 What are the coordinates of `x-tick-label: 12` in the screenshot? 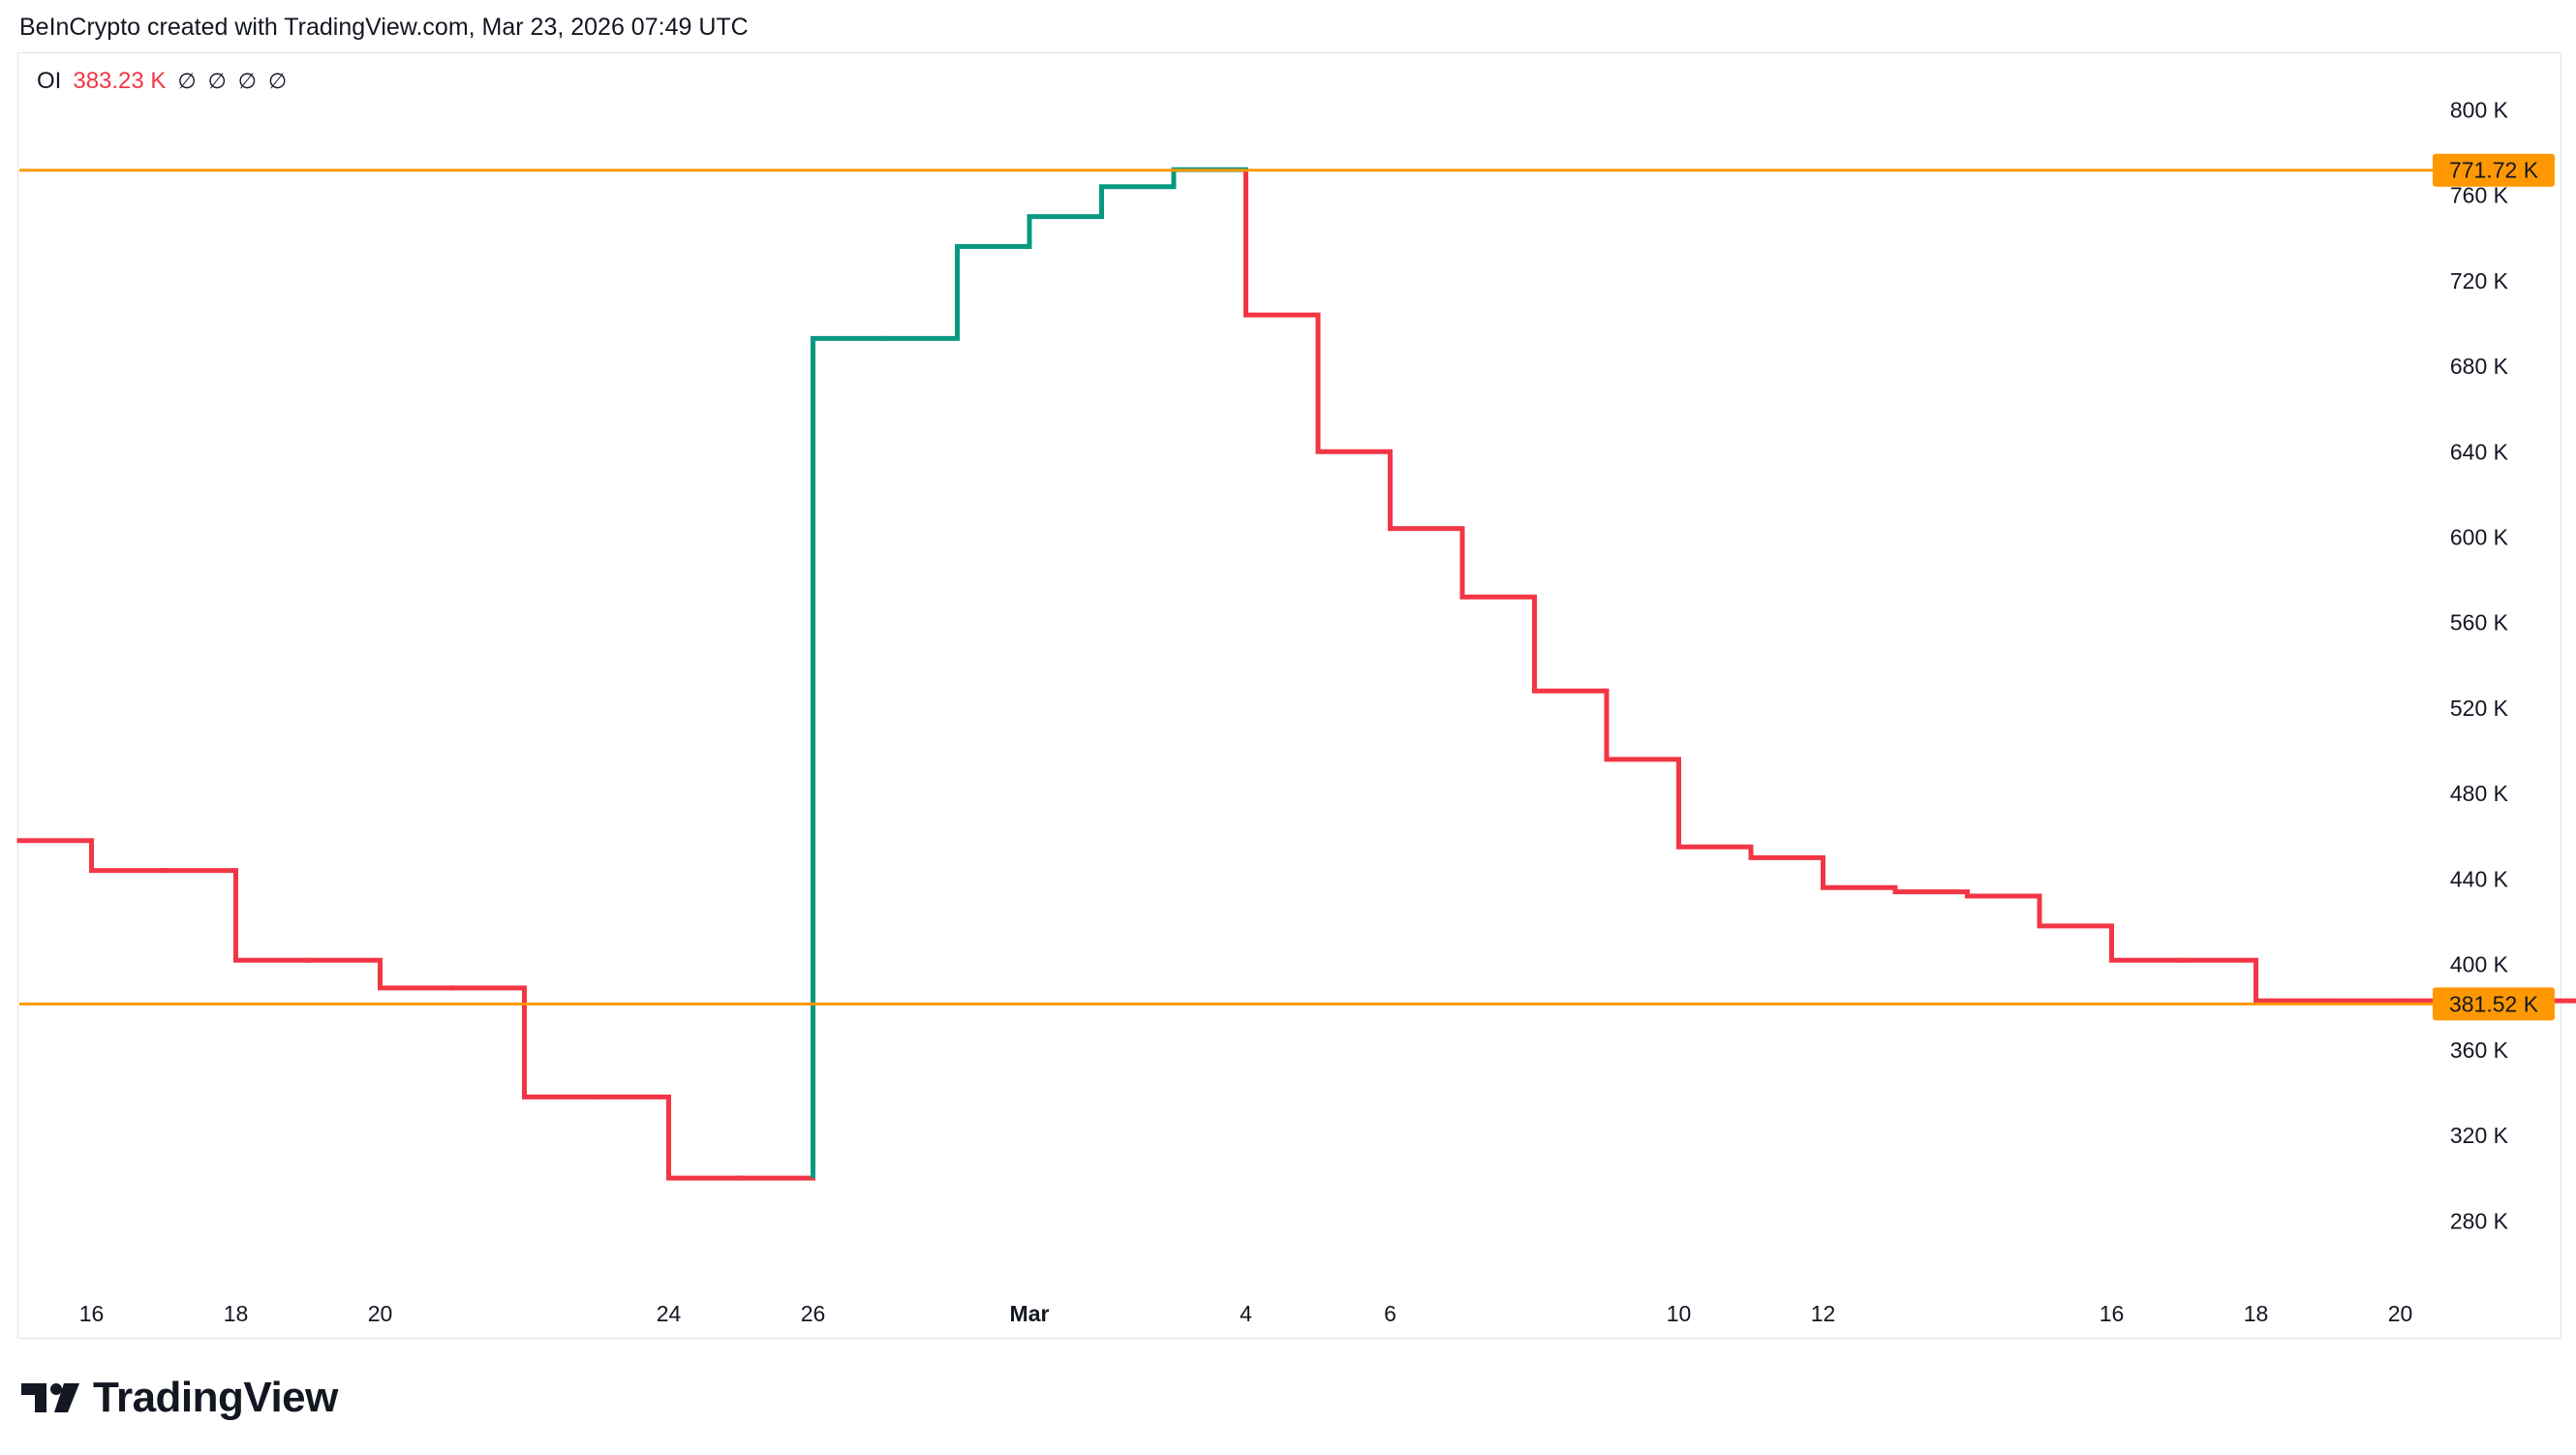 It's located at (1823, 1314).